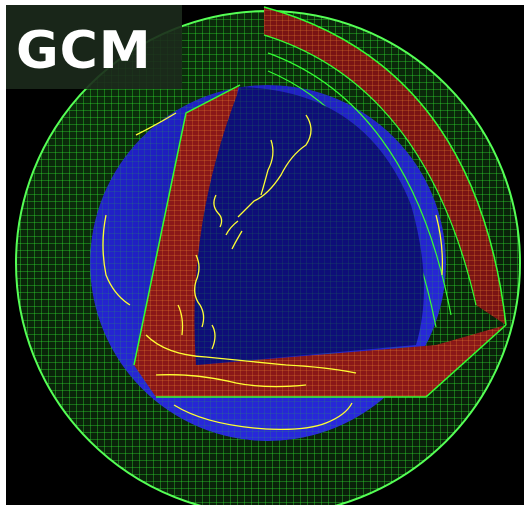  Describe the element at coordinates (187, 240) in the screenshot. I see `vertical-section-left` at that location.